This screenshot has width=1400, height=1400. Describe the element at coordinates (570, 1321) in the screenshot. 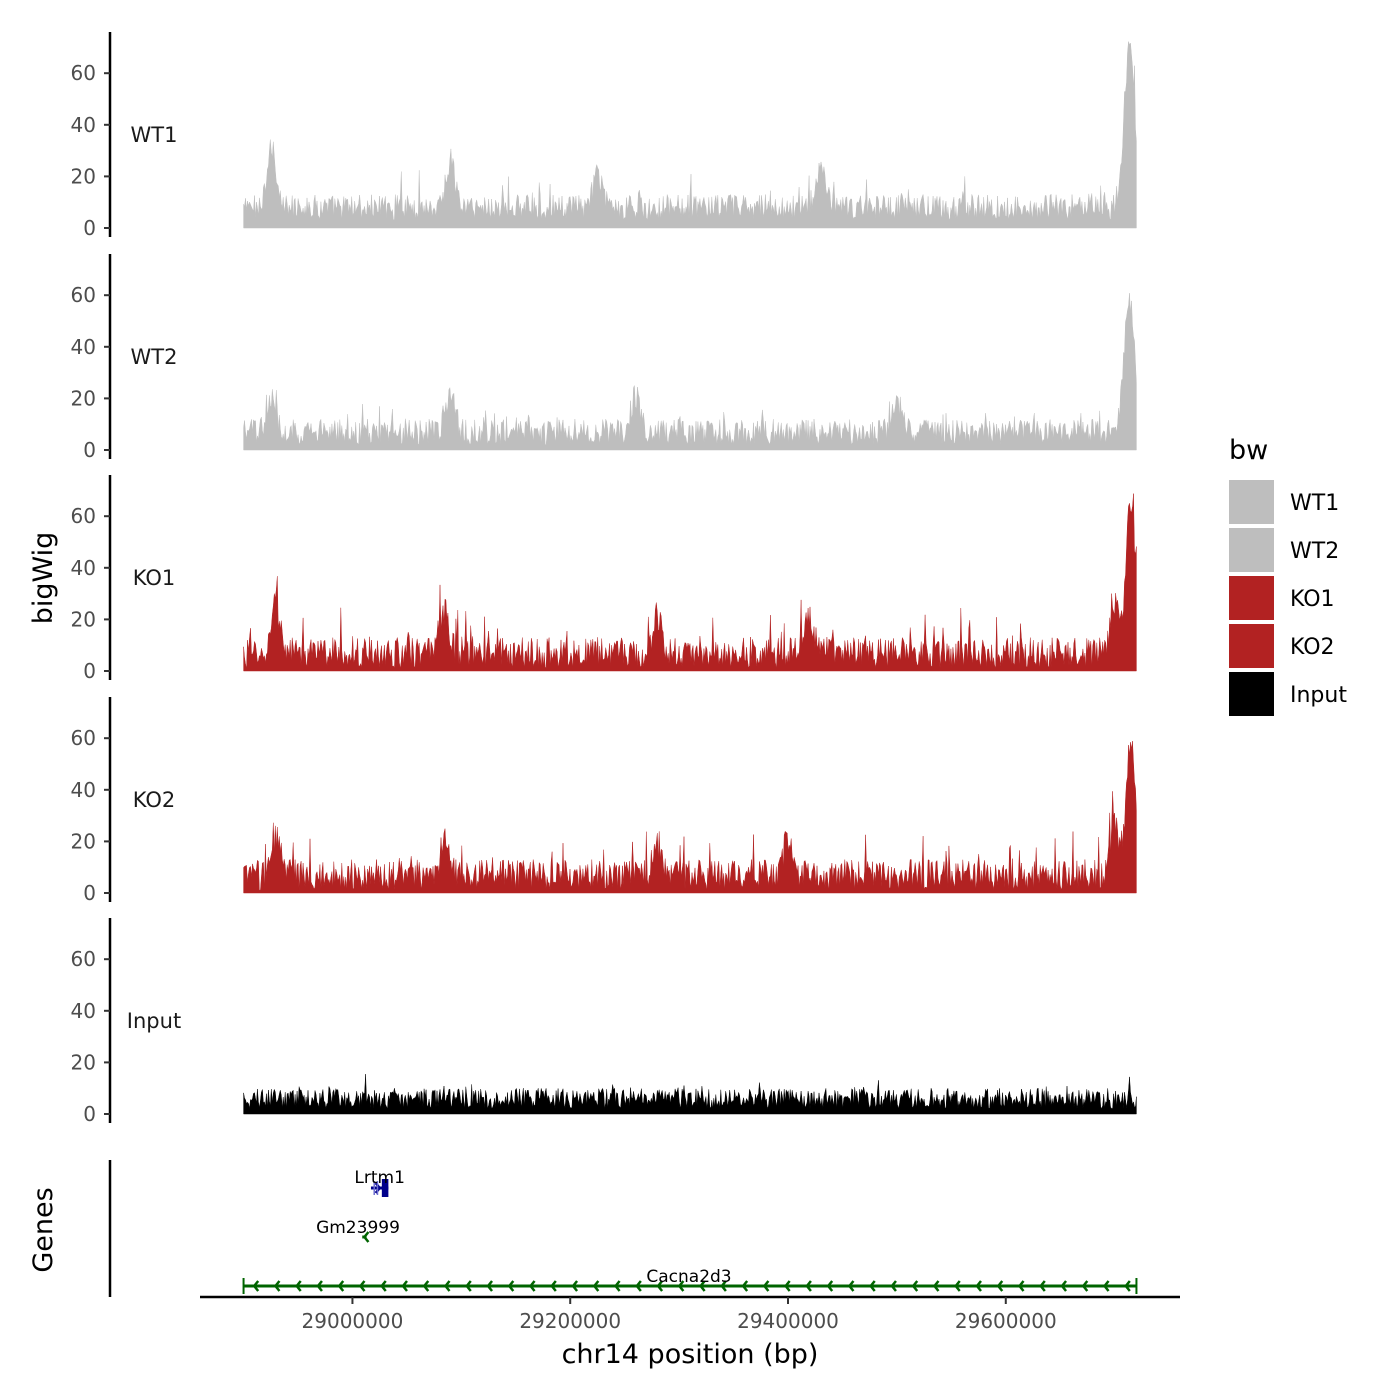

I see `x-tick-label: 29200000` at that location.